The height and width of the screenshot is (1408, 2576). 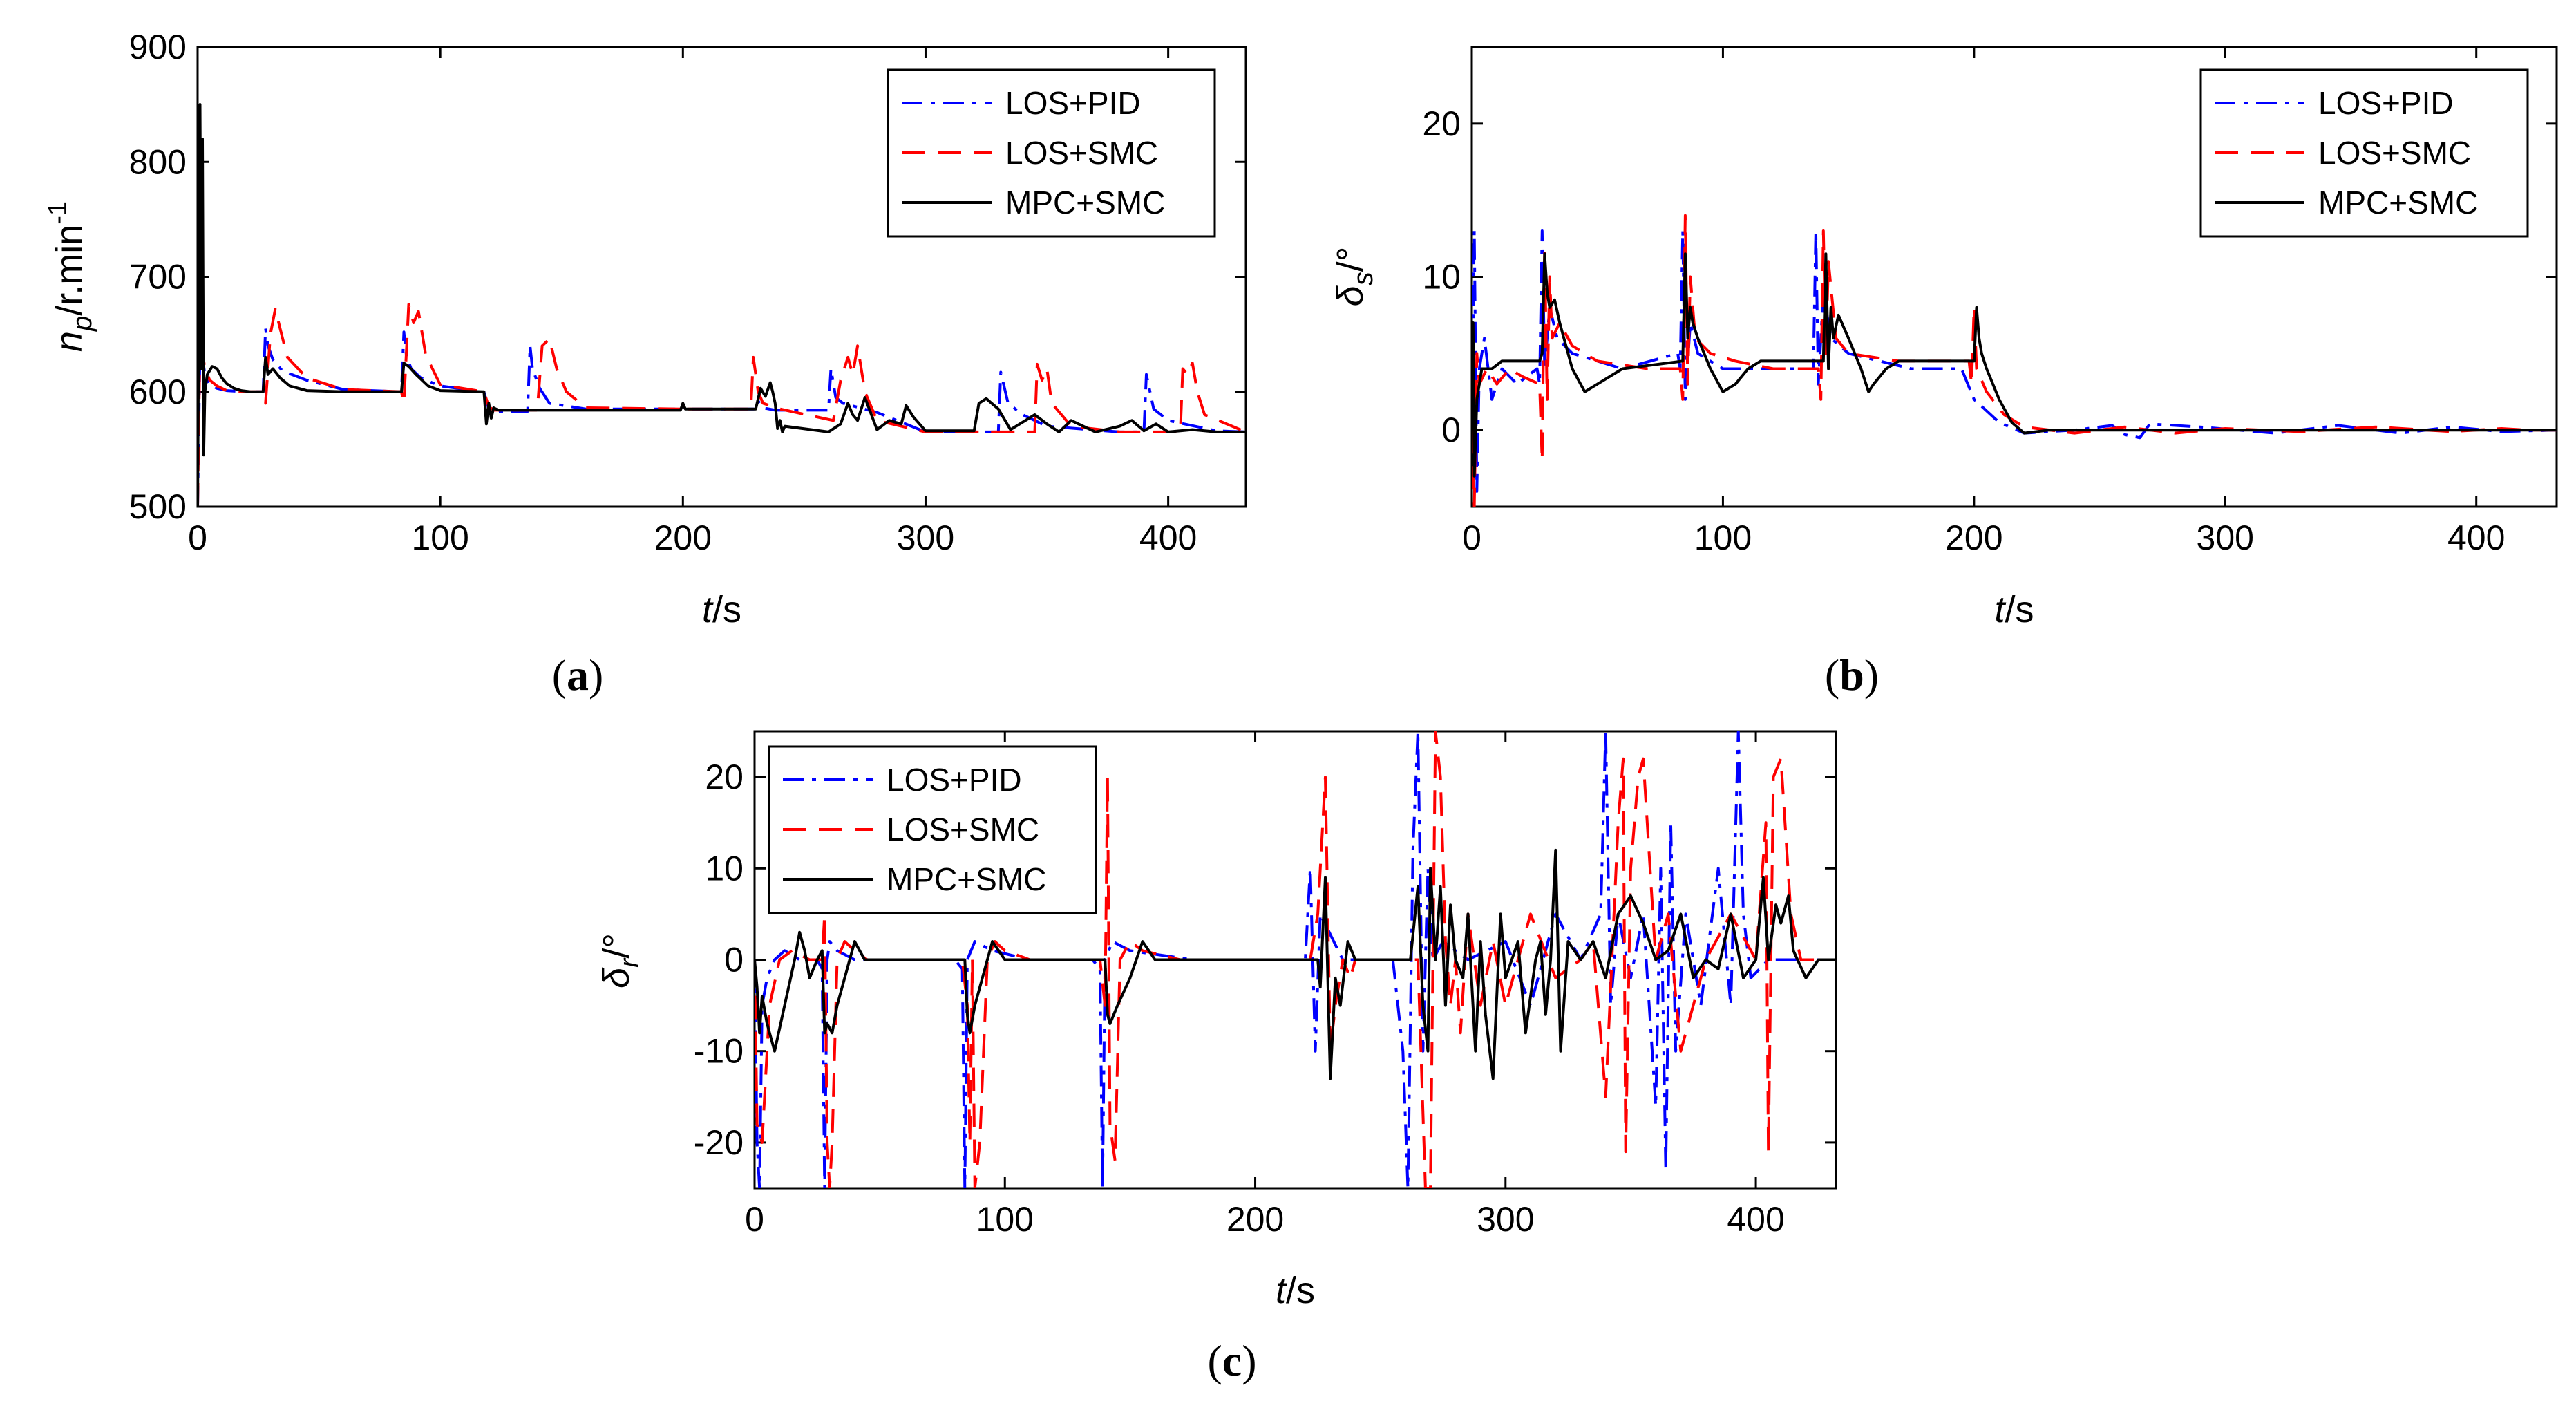 I want to click on y-tick-label: -20, so click(x=719, y=1142).